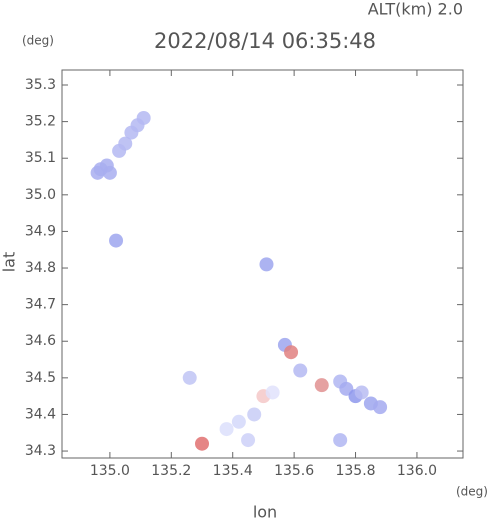 The image size is (491, 525). Describe the element at coordinates (40, 158) in the screenshot. I see `y-tick-label: 35.1` at that location.